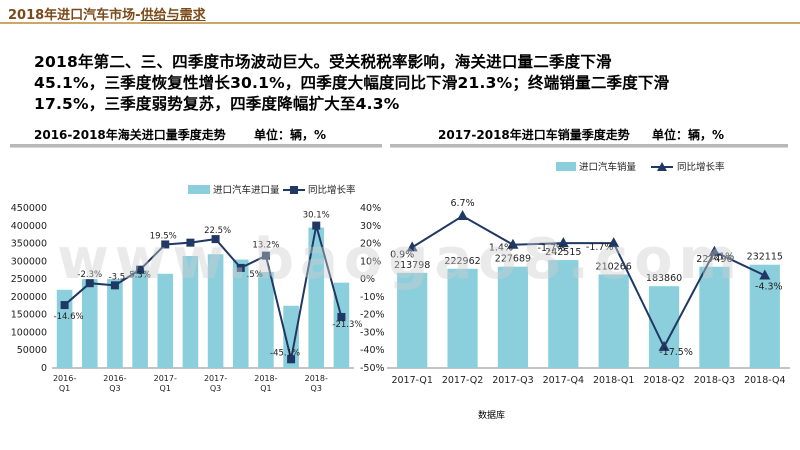  I want to click on y-right-tick-label: 20%, so click(370, 244).